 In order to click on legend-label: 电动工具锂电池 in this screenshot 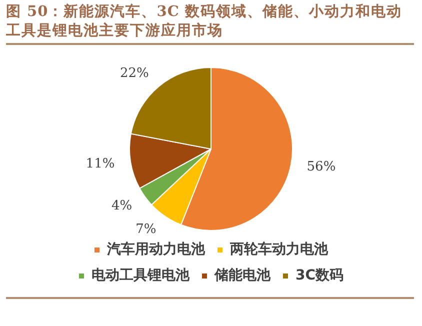, I will do `click(140, 276)`.